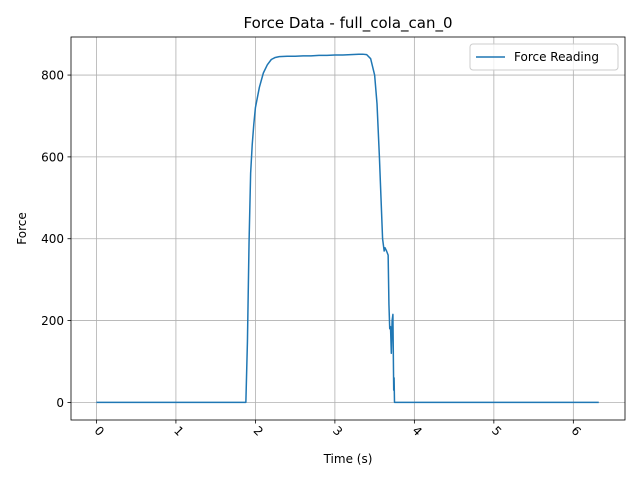 This screenshot has height=480, width=640. I want to click on y-tick-layer: 0 200 400 600 800, so click(56, 239).